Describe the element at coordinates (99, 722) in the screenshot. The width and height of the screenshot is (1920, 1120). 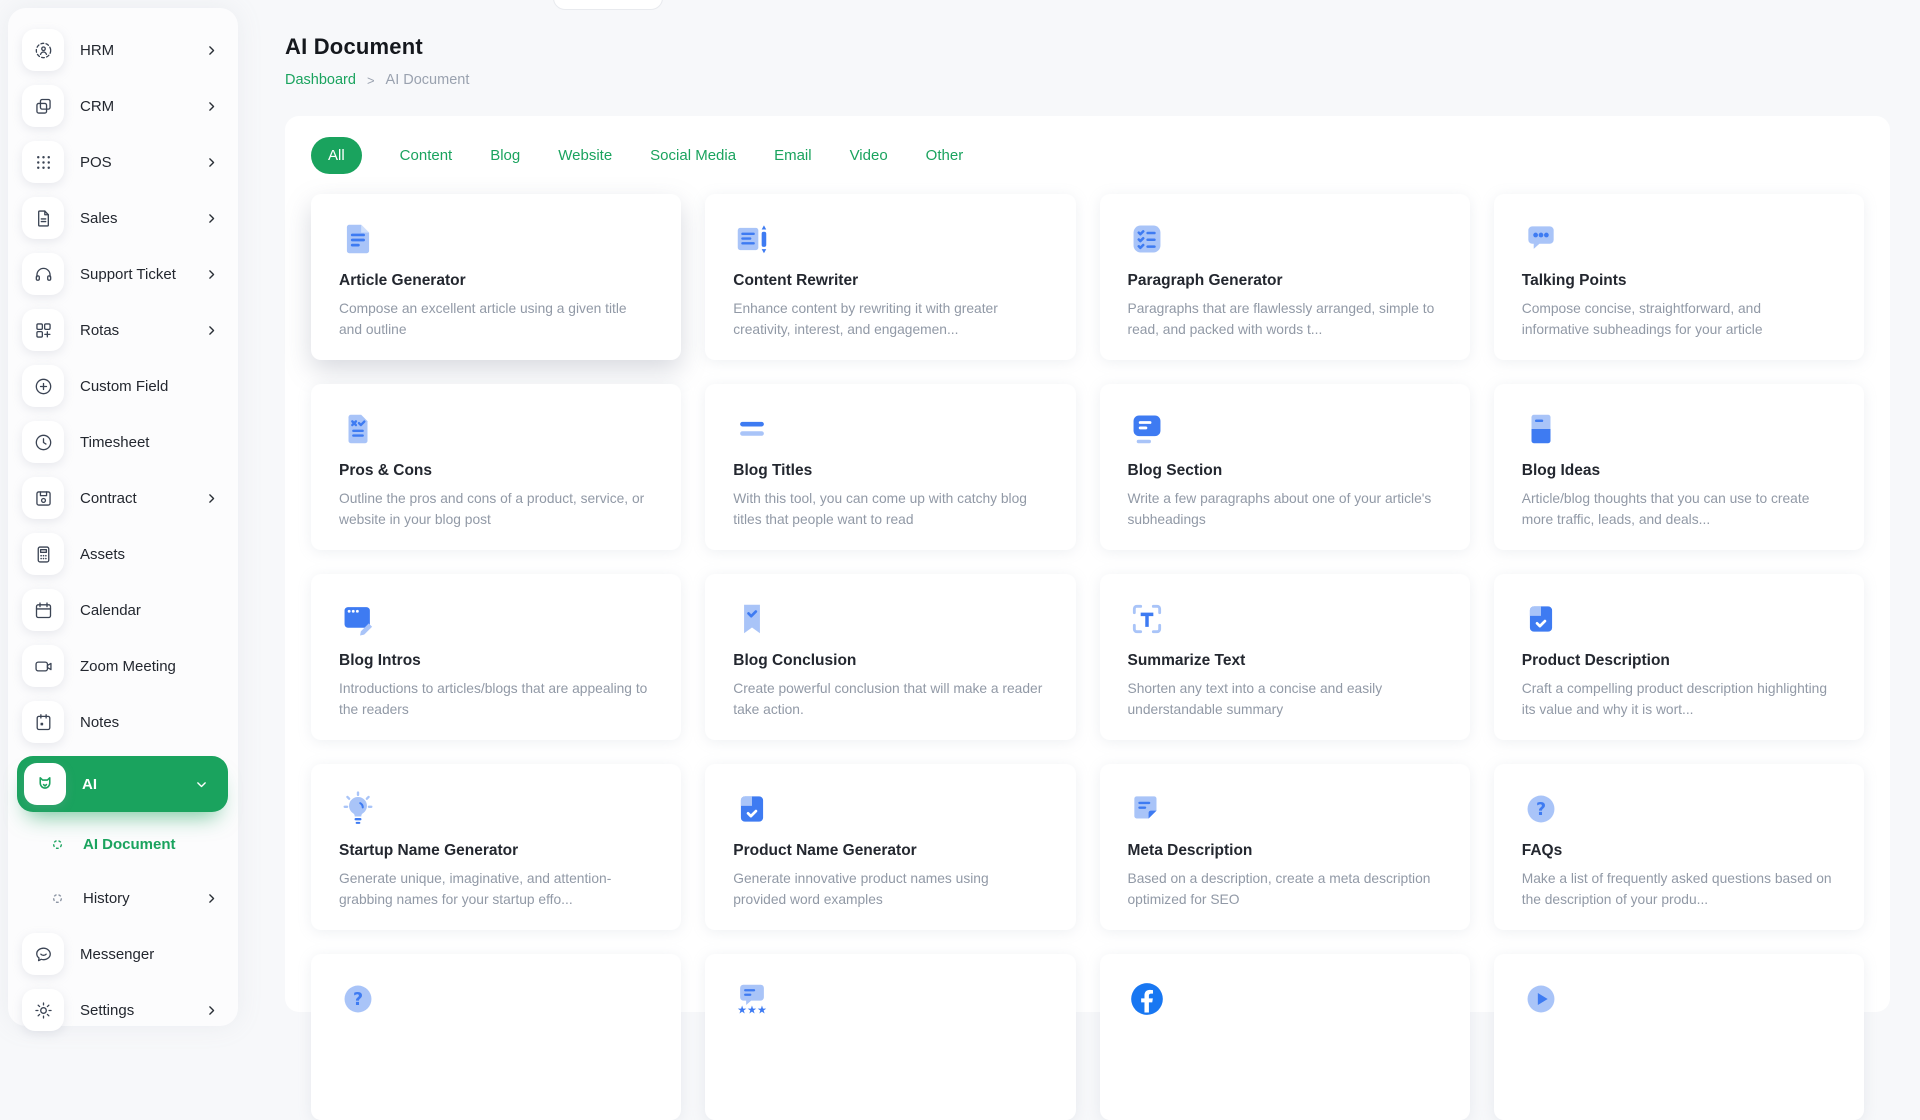
I see `sidebar-item-label: Notes` at that location.